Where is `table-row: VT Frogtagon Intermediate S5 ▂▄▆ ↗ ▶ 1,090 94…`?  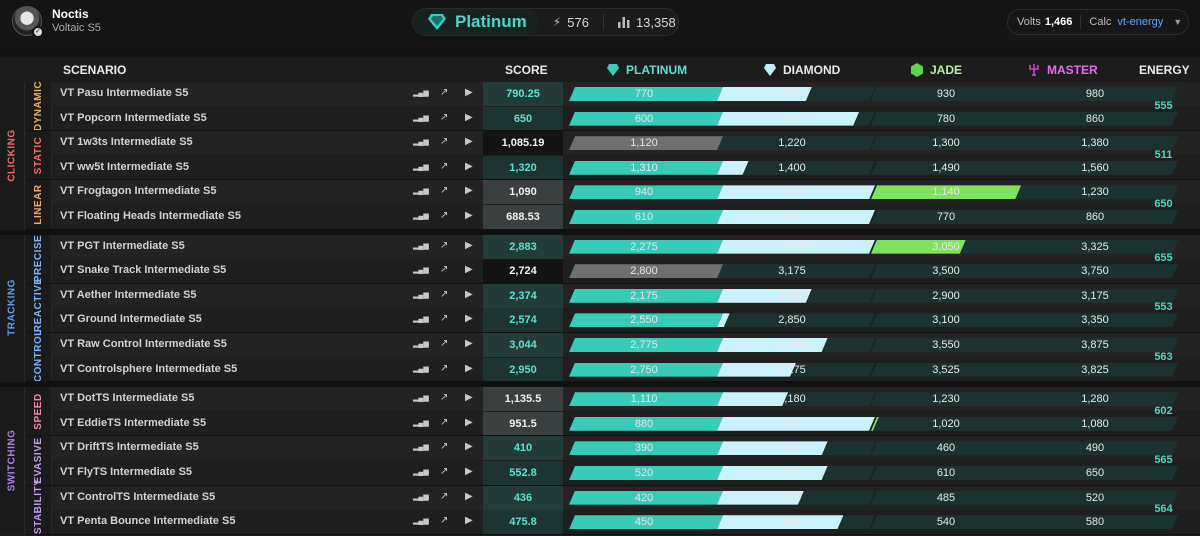
table-row: VT Frogtagon Intermediate S5 ▂▄▆ ↗ ▶ 1,090 94… is located at coordinates (626, 192).